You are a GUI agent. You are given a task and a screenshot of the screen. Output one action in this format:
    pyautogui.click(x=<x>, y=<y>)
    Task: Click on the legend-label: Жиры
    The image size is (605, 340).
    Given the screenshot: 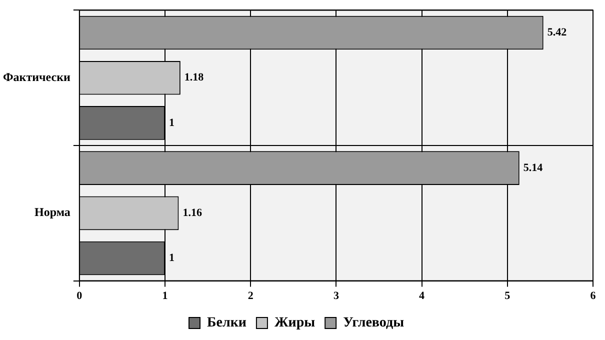 What is the action you would take?
    pyautogui.click(x=295, y=323)
    